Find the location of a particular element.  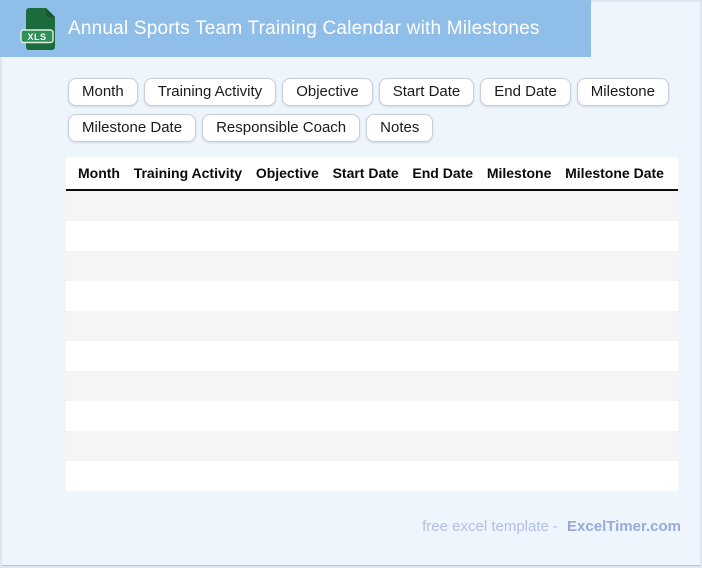

footer: free excel template - ExcelTimer.com is located at coordinates (551, 526).